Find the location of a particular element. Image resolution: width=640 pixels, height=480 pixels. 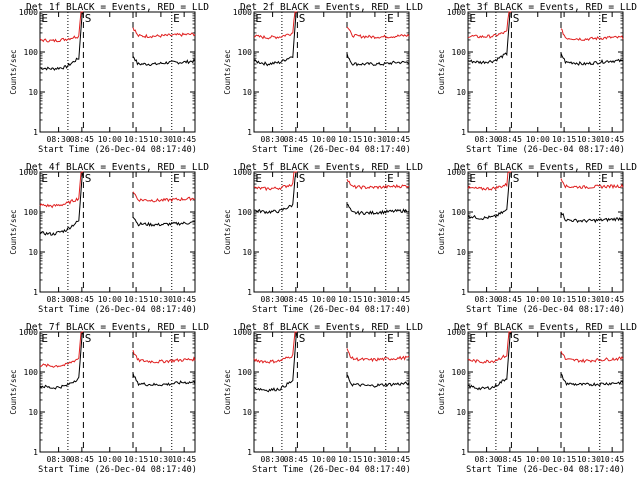

panel-title: Det 1f BLACK = Events, RED = LLD is located at coordinates (117, 7).